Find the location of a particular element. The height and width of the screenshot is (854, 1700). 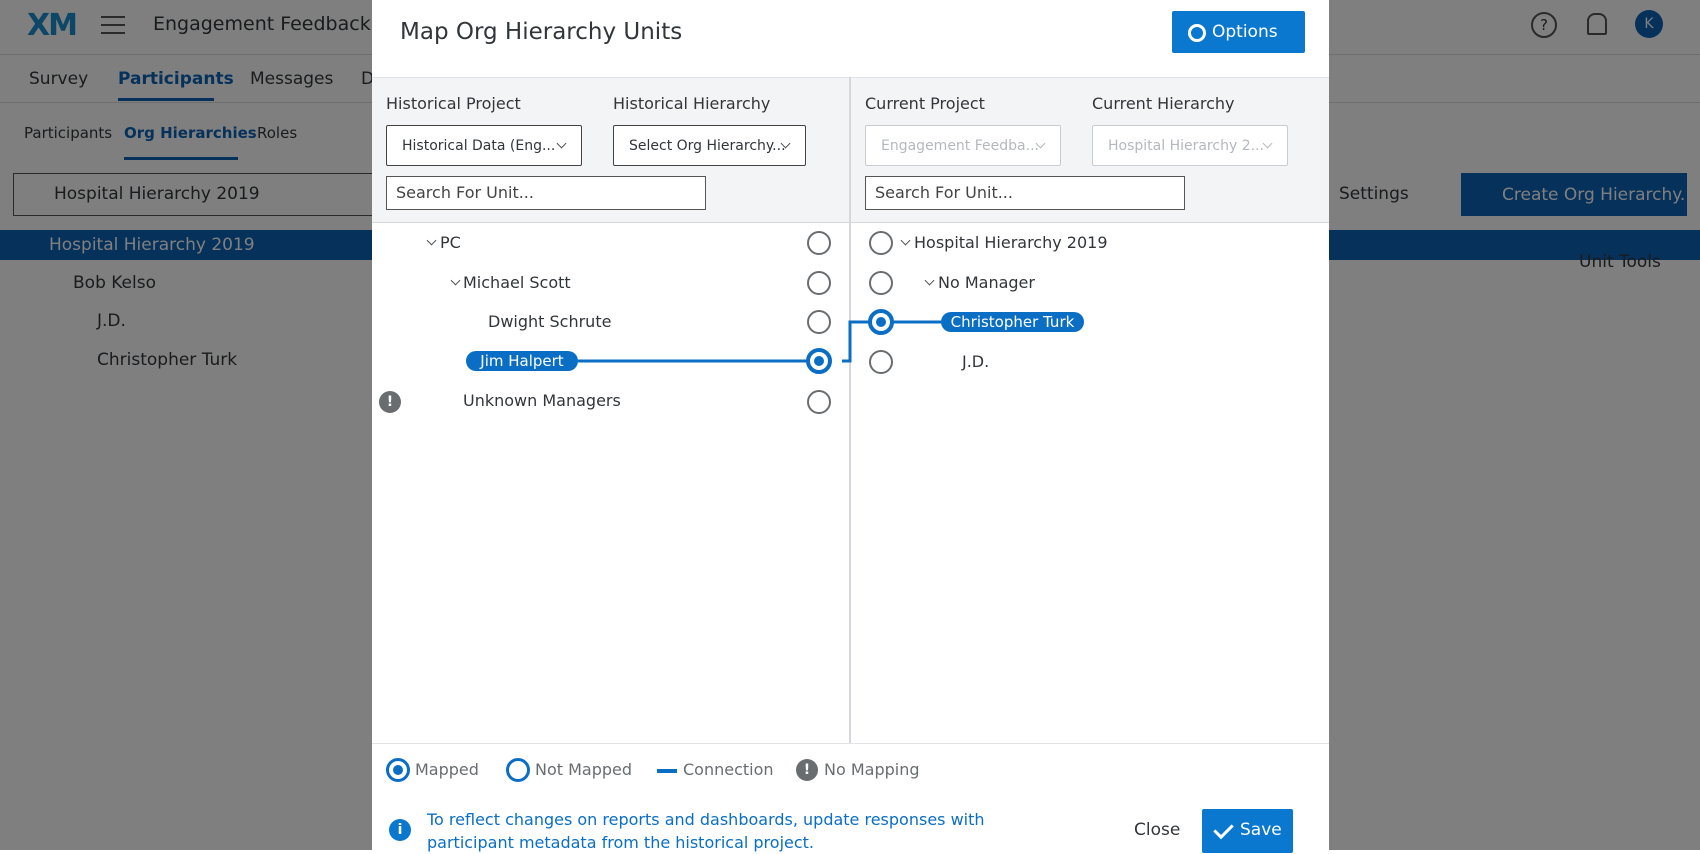

legend-connection-icon is located at coordinates (667, 771).